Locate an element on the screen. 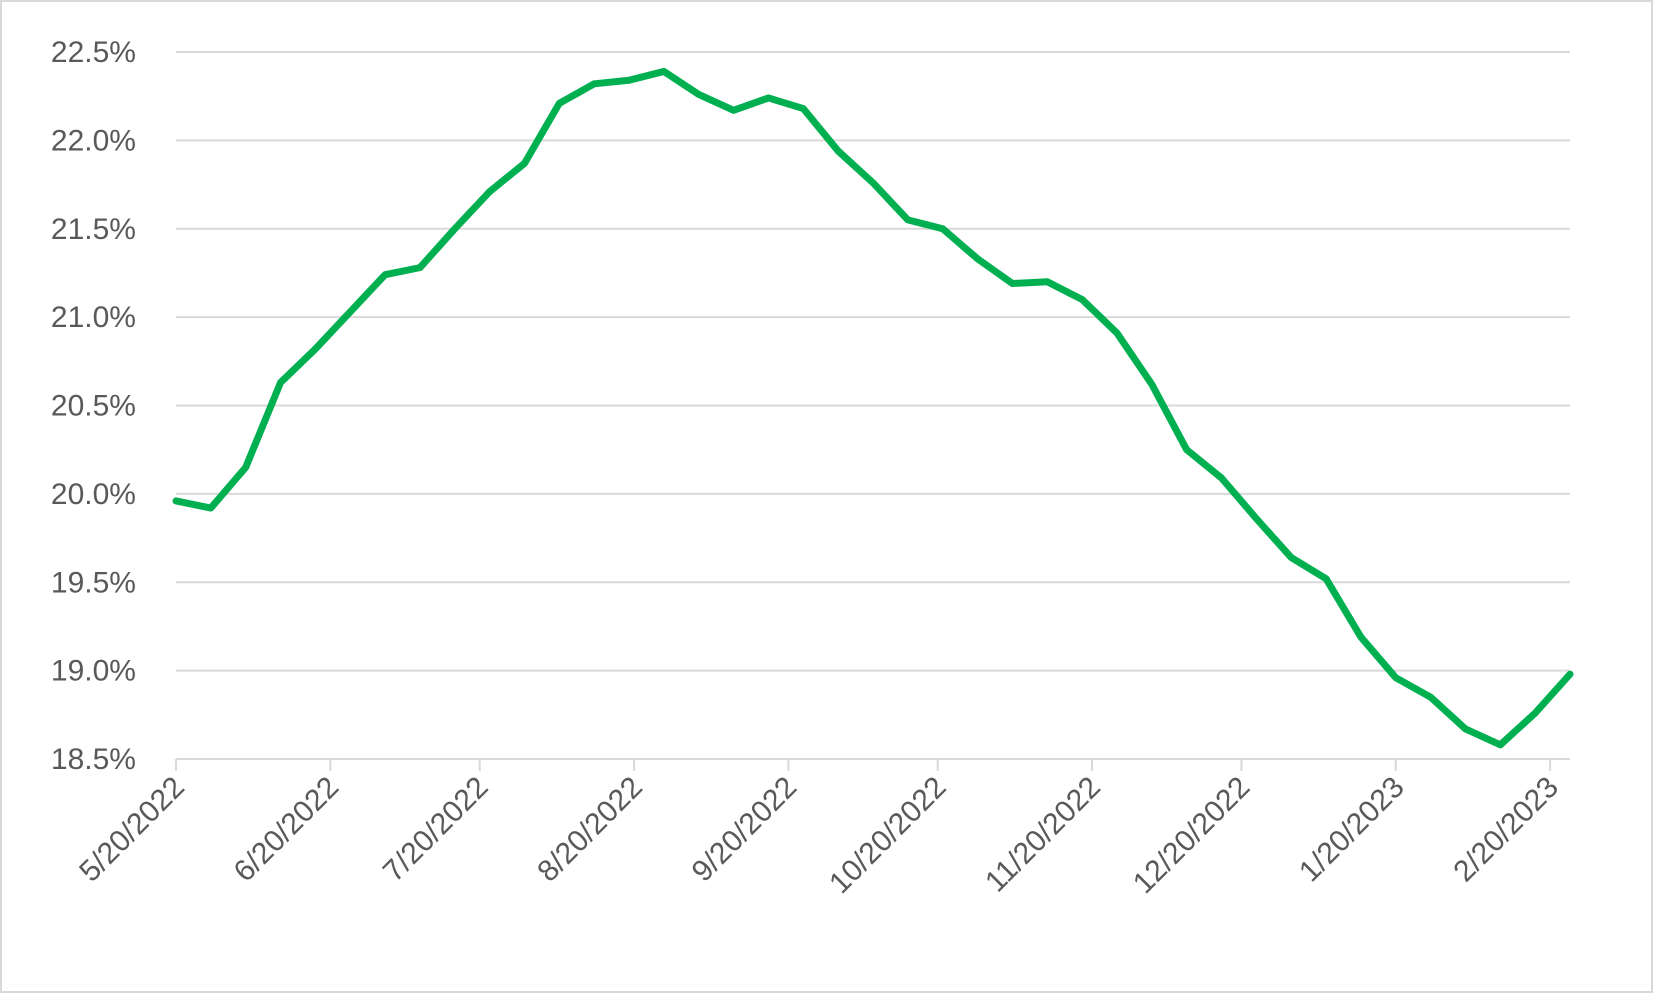 The height and width of the screenshot is (993, 1653). y-tick-label: 21.5% is located at coordinates (93, 229).